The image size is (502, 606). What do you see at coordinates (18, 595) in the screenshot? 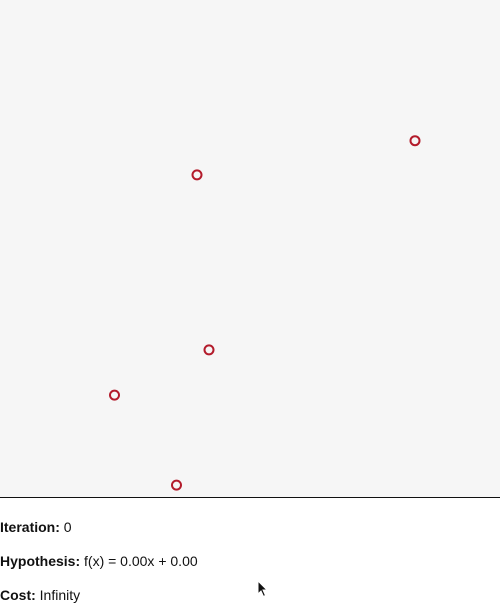
I see `cost-label: Cost:` at bounding box center [18, 595].